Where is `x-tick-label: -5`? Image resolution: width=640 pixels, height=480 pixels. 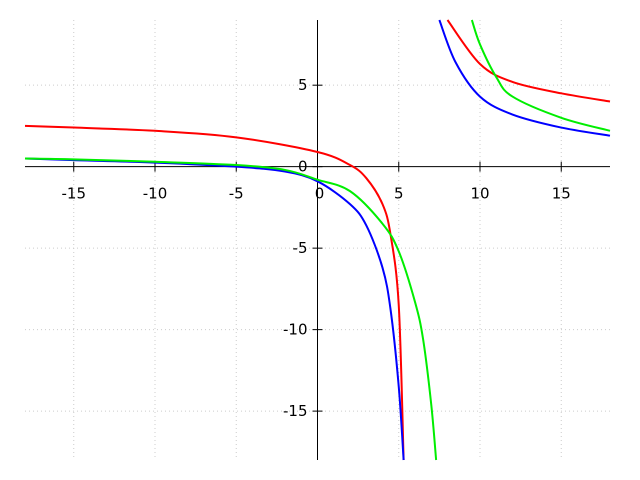 x-tick-label: -5 is located at coordinates (236, 194).